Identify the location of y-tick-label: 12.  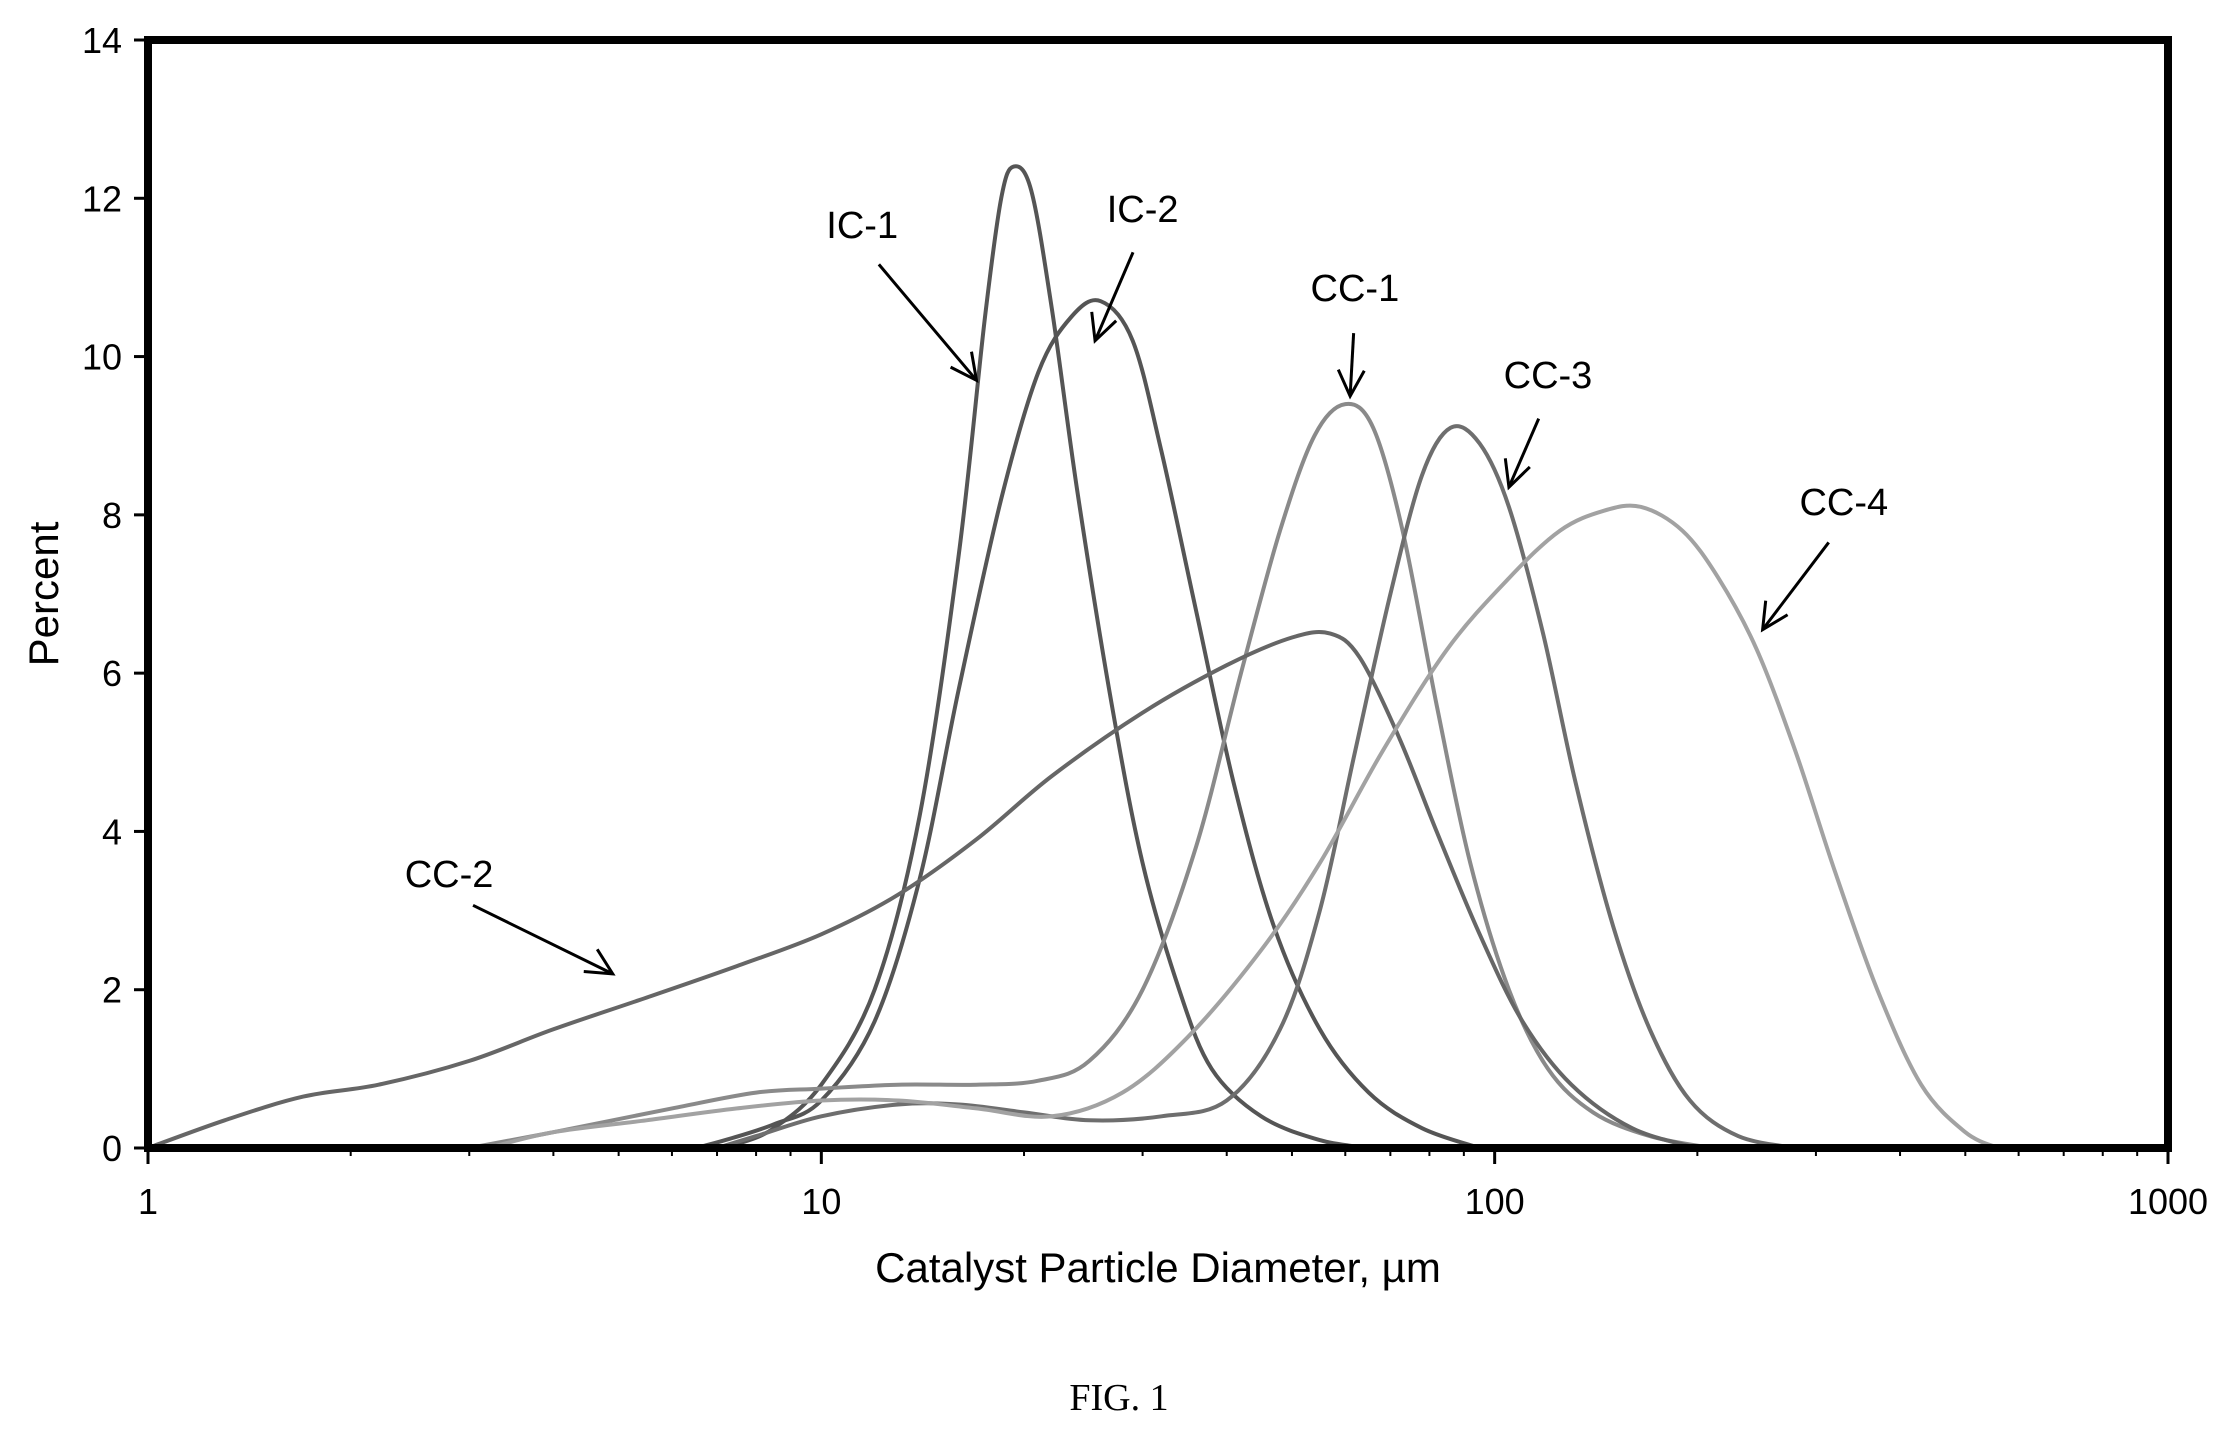
(102, 198).